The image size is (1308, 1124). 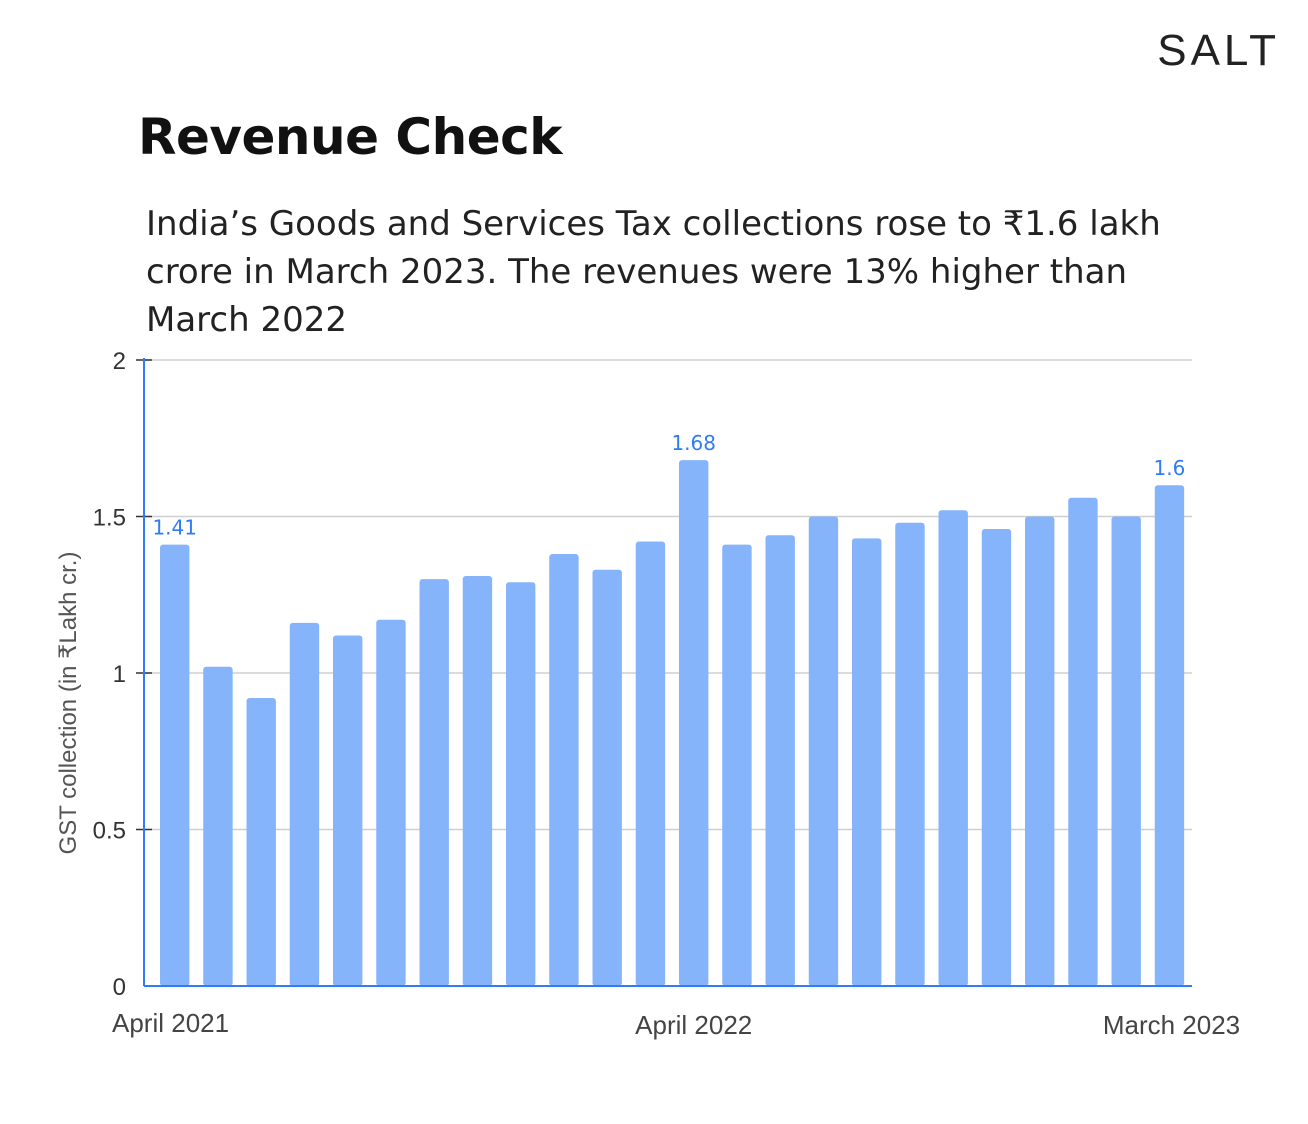 I want to click on data-label: 1.68, so click(x=693, y=443).